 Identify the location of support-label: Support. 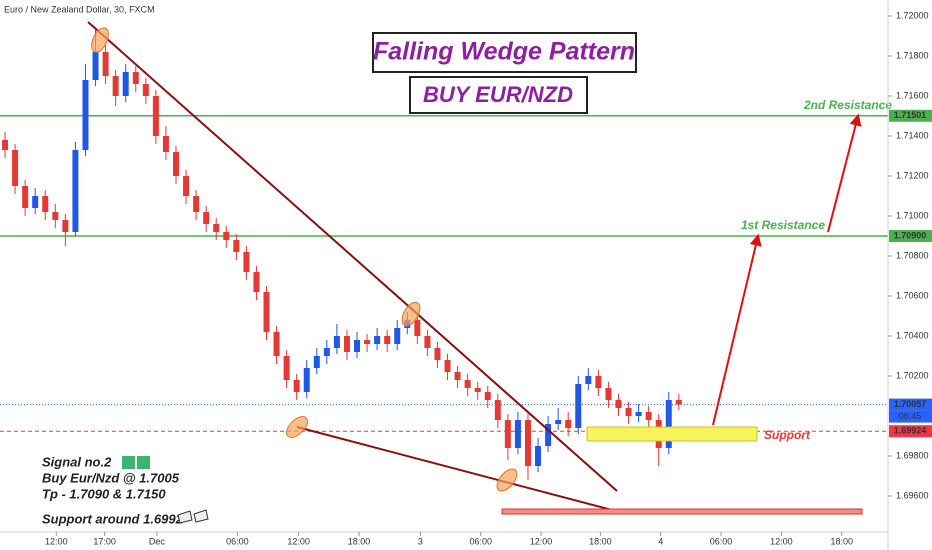
(787, 435).